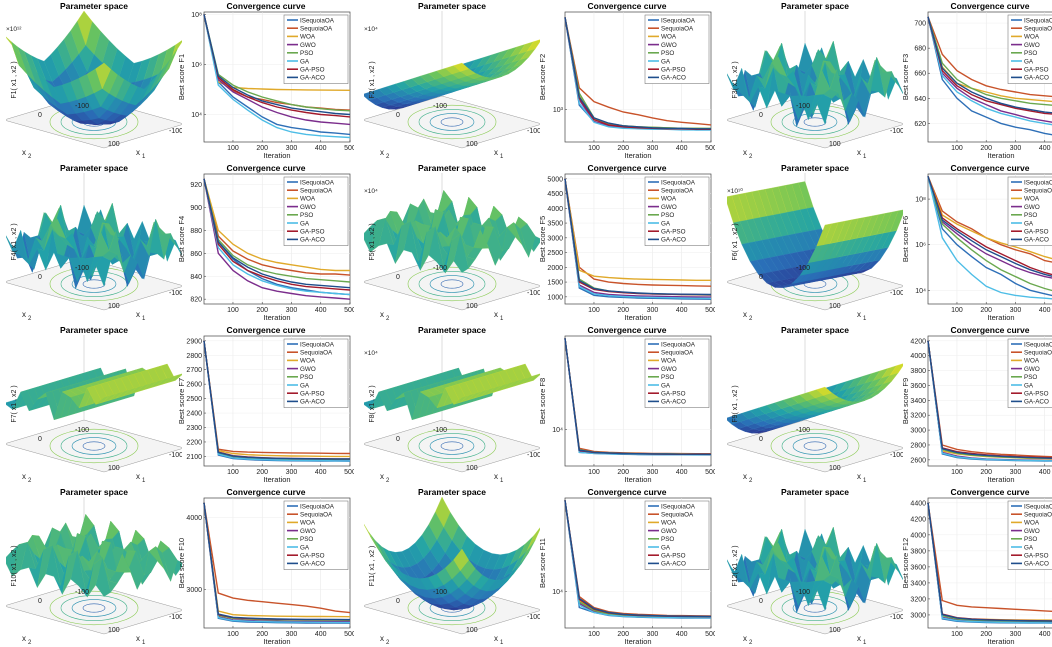 This screenshot has height=647, width=1052. What do you see at coordinates (543, 77) in the screenshot?
I see `y-axis-label: Best score F2` at bounding box center [543, 77].